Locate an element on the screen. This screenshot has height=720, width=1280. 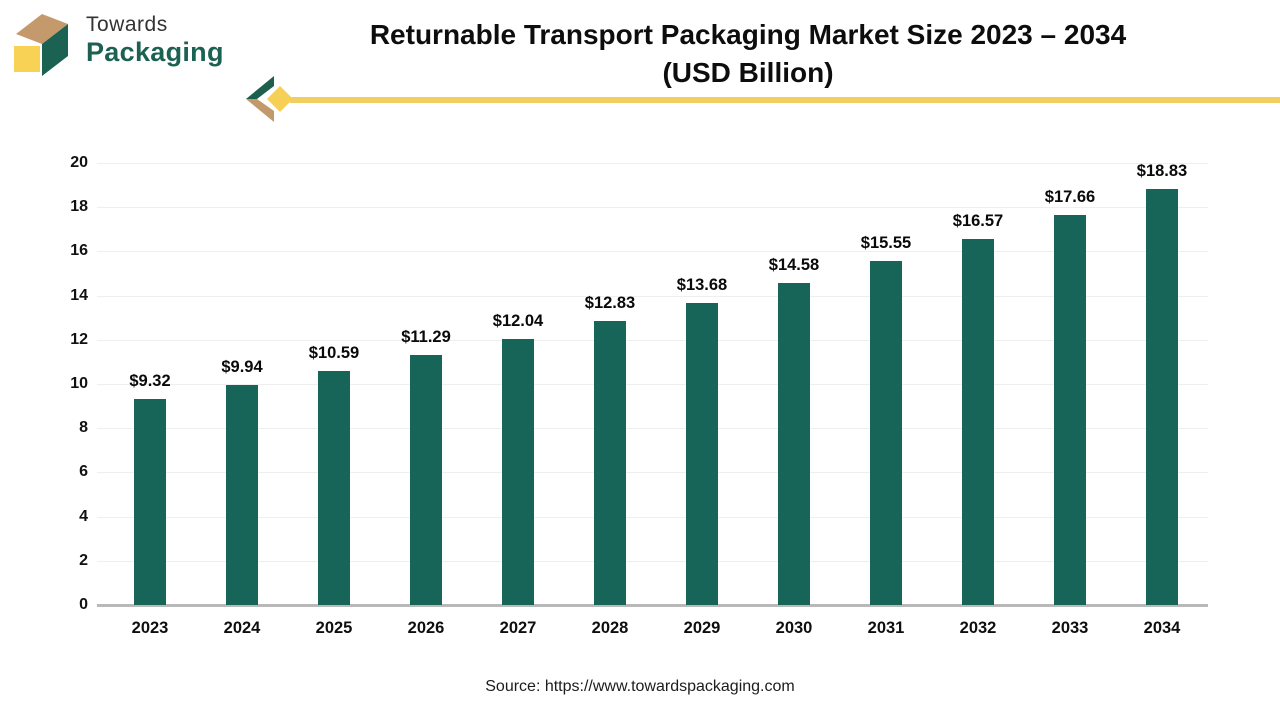
x-tick-label: 2032 is located at coordinates (978, 628).